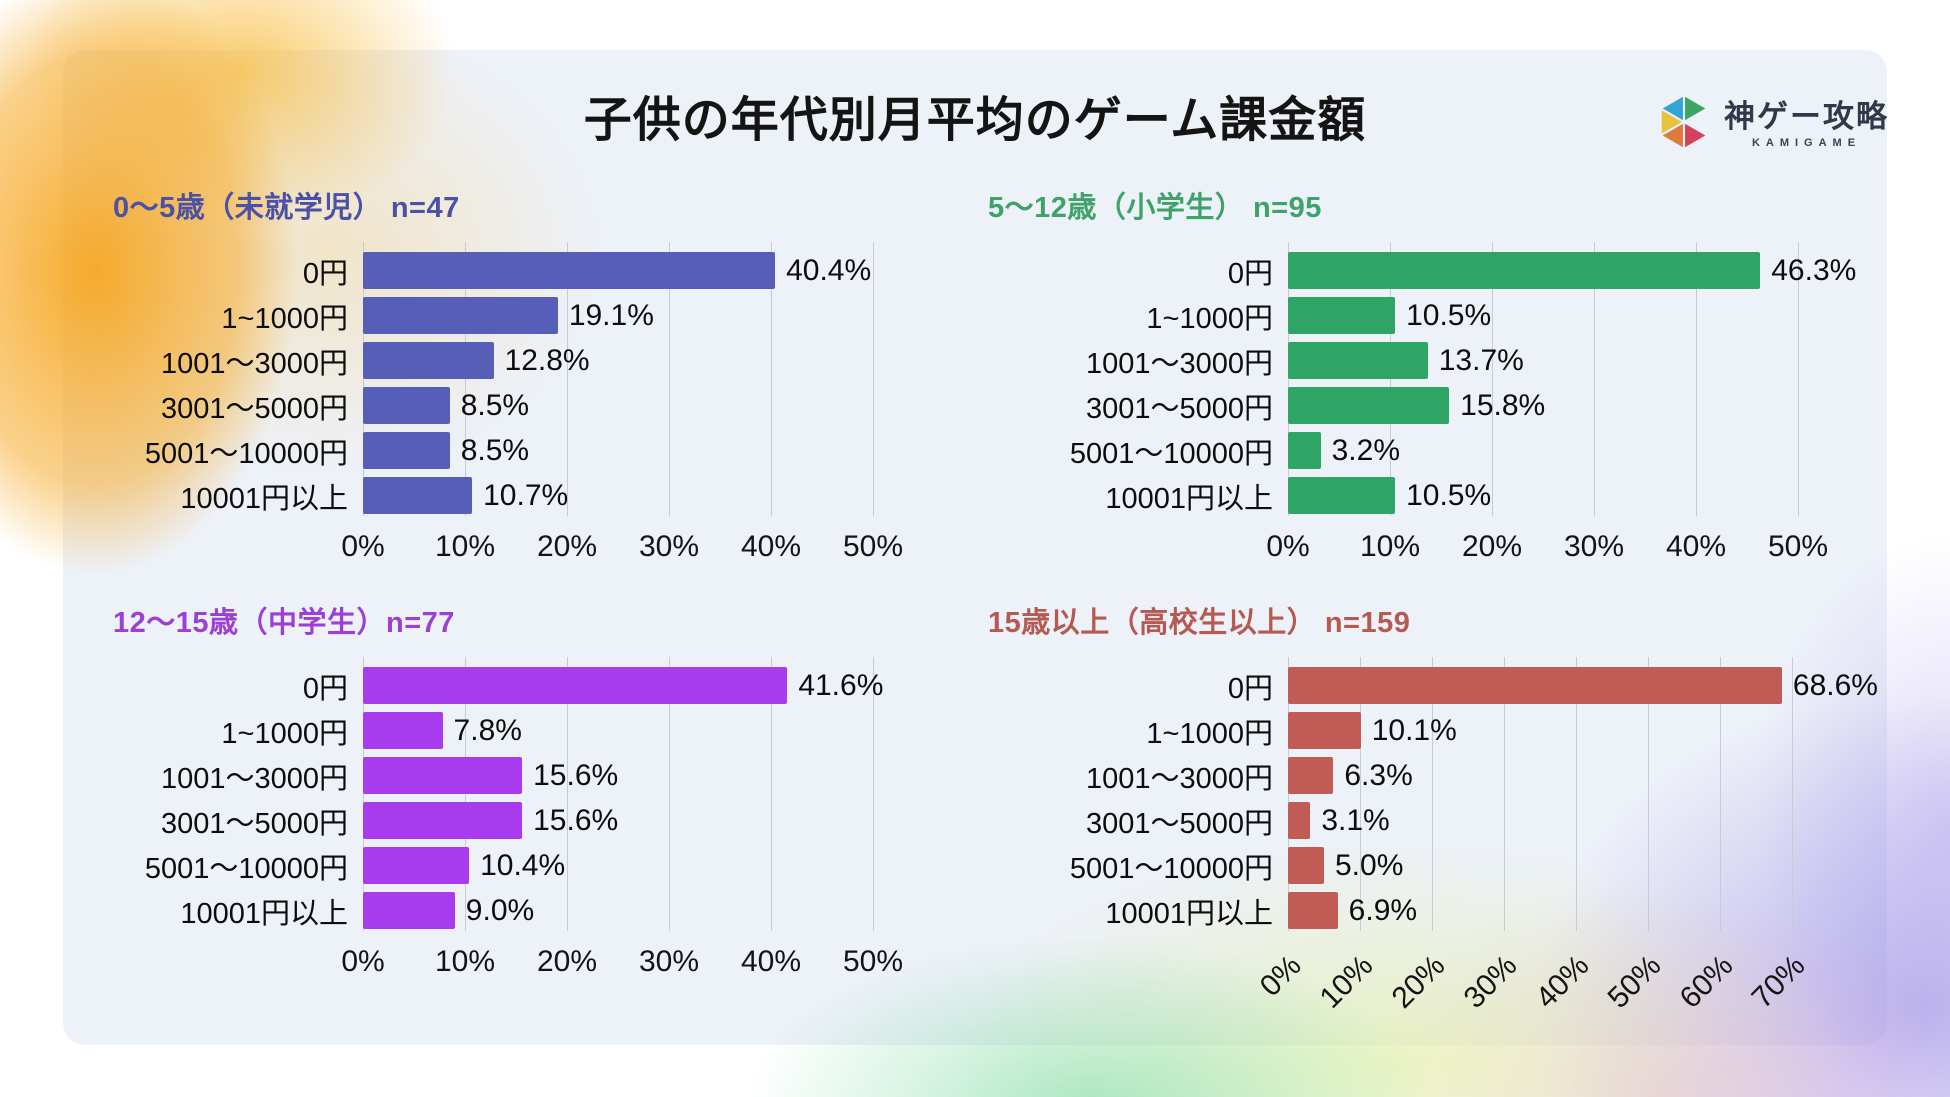  Describe the element at coordinates (1706, 982) in the screenshot. I see `axis-tick-label: 60%` at that location.